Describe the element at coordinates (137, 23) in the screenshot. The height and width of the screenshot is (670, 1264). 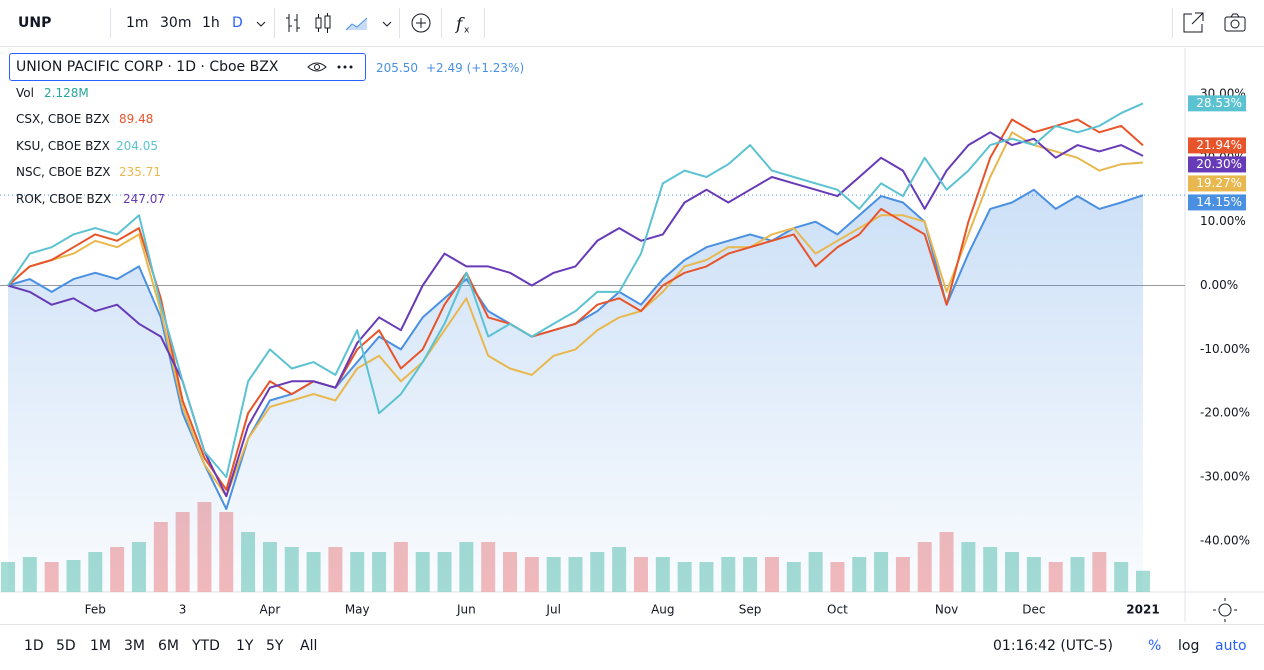
I see `interval: 1m` at that location.